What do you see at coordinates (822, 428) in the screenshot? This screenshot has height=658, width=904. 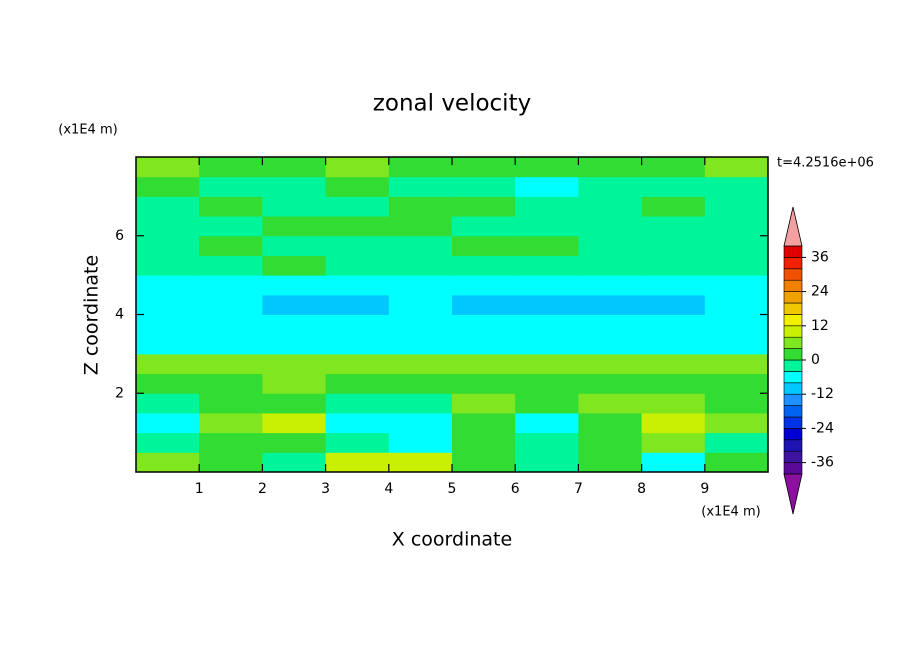 I see `colorbar-tick-label: -24` at bounding box center [822, 428].